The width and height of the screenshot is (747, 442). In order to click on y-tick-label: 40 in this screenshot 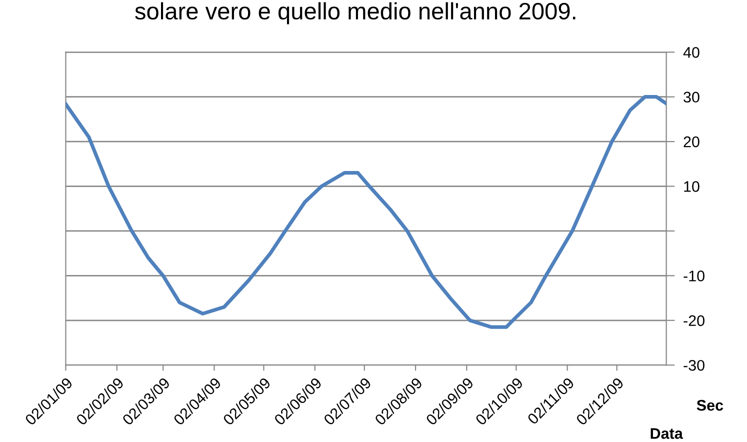, I will do `click(691, 52)`.